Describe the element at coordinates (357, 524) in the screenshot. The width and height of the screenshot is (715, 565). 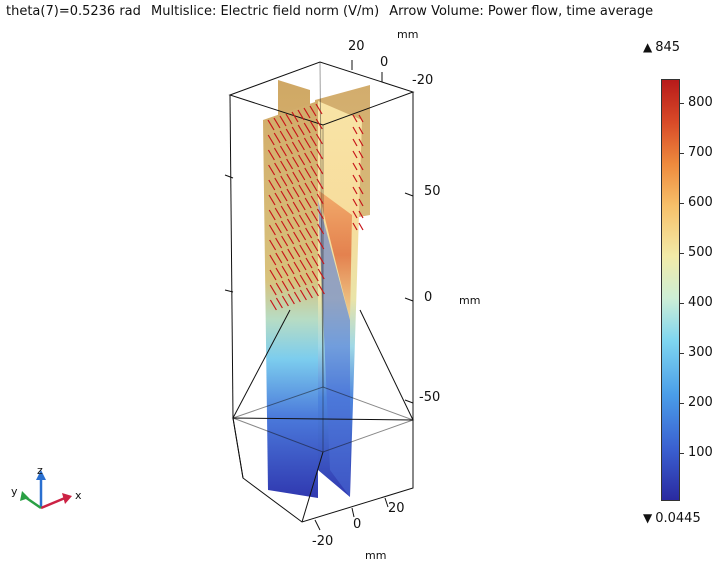
I see `bottom-tick-2: 0` at that location.